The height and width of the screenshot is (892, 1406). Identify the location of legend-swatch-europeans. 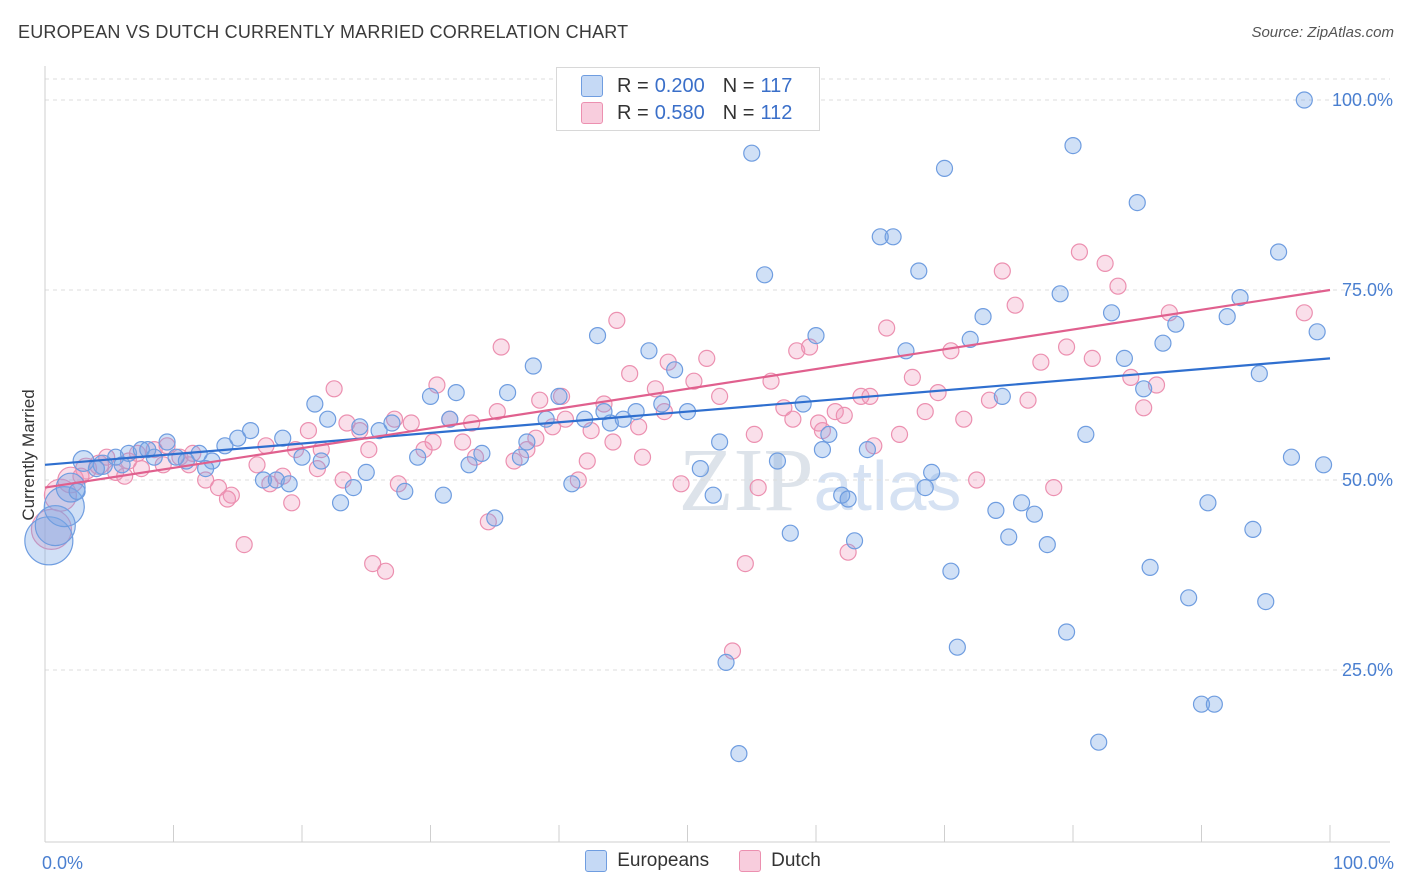
(592, 86).